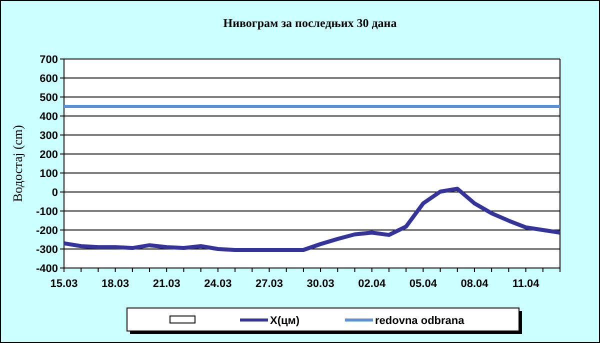 The width and height of the screenshot is (600, 343). I want to click on y-tick-label: 400, so click(49, 117).